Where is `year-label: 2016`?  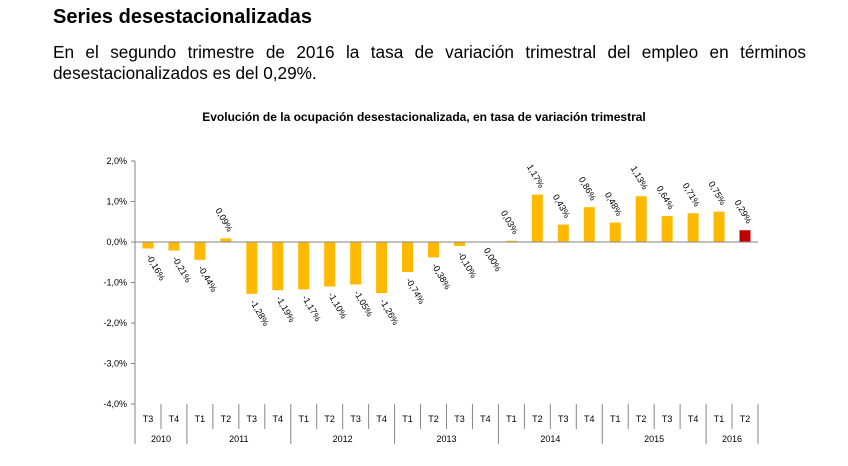 year-label: 2016 is located at coordinates (732, 439).